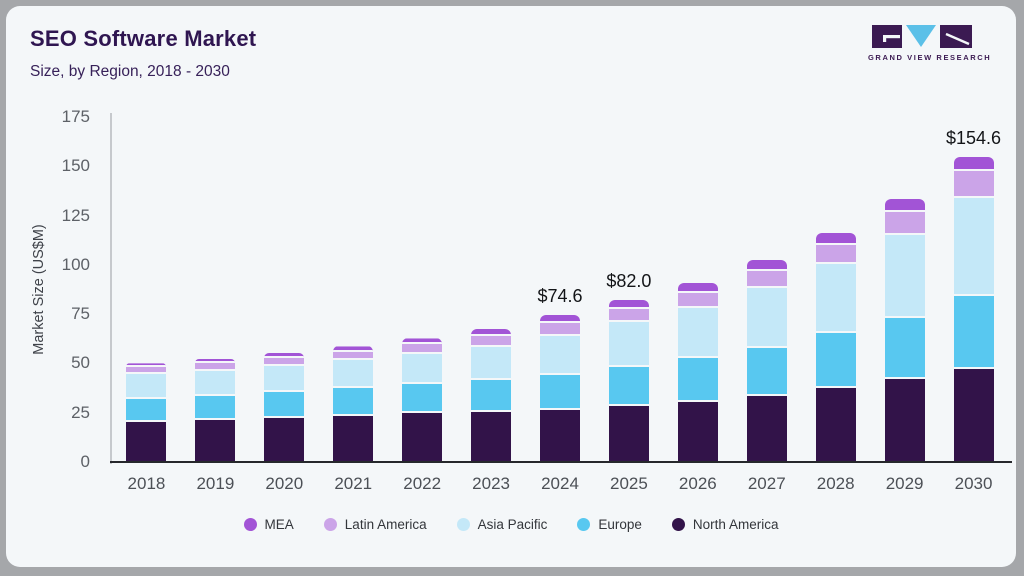  What do you see at coordinates (697, 300) in the screenshot?
I see `bar-segment-2026-latin-america` at bounding box center [697, 300].